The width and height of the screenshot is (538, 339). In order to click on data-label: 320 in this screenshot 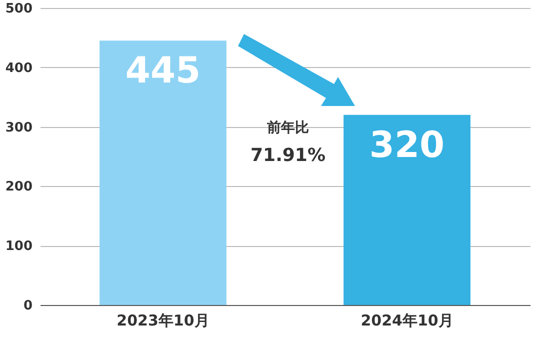, I will do `click(407, 145)`.